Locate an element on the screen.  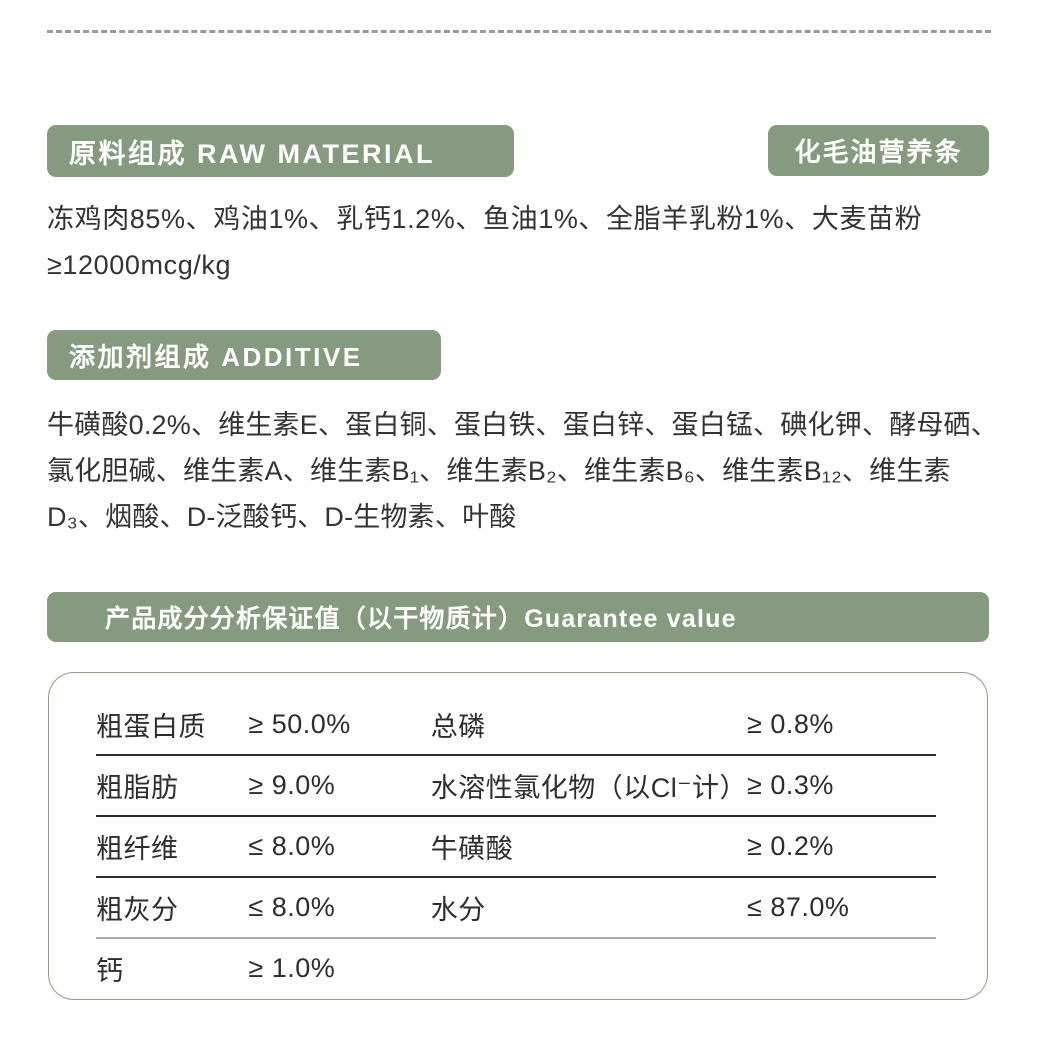
nutrient-label: 粗纤维 is located at coordinates (137, 849).